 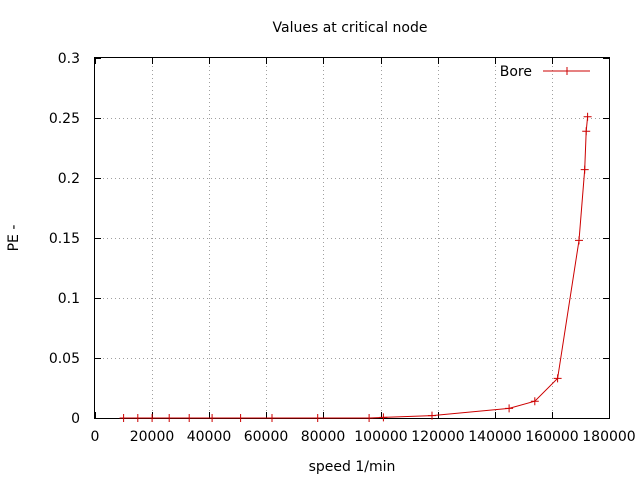 I want to click on y-tick-label: 0, so click(x=75, y=419).